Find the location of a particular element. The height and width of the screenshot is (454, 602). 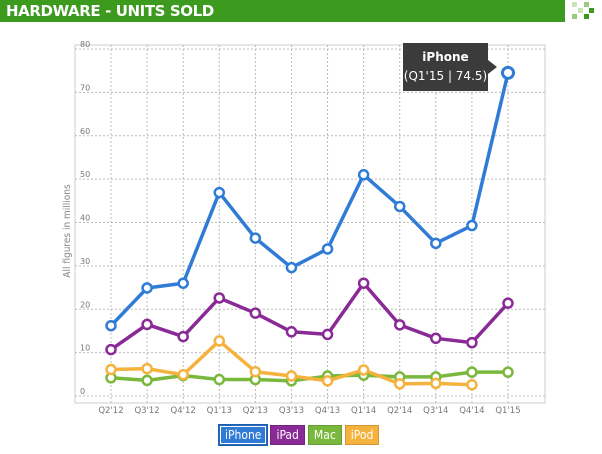

legend: iPhone iPad Mac iPod is located at coordinates (298, 435).